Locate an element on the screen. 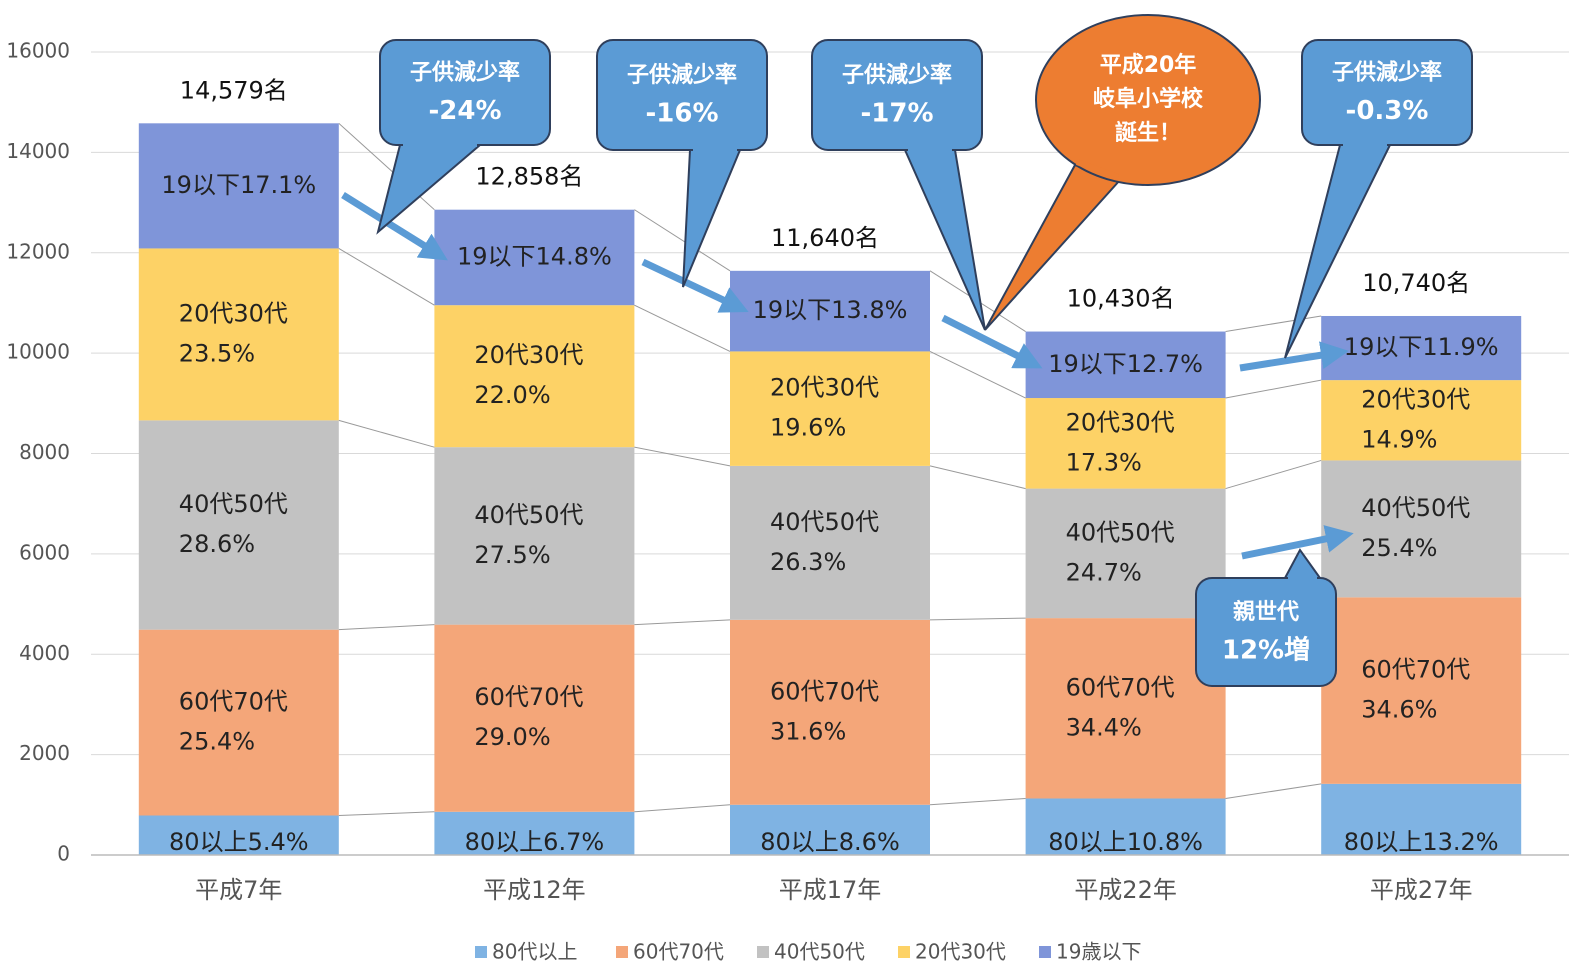 The width and height of the screenshot is (1569, 966). legend-label: 80代以上 is located at coordinates (534, 952).